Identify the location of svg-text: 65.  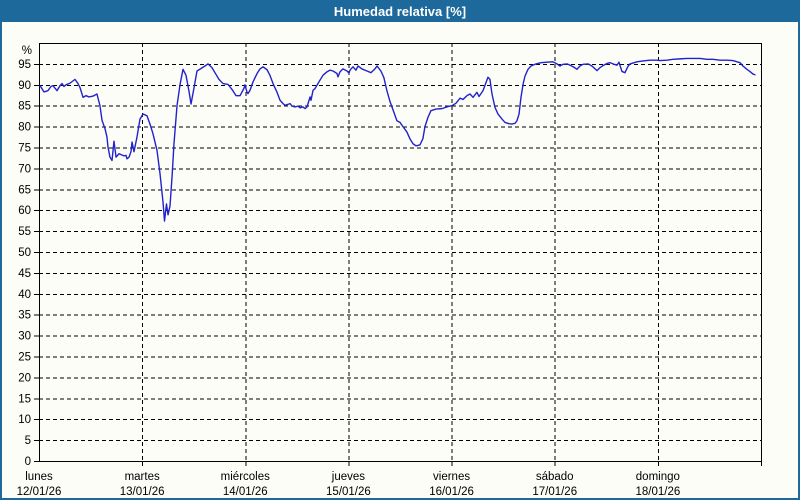
(24, 190).